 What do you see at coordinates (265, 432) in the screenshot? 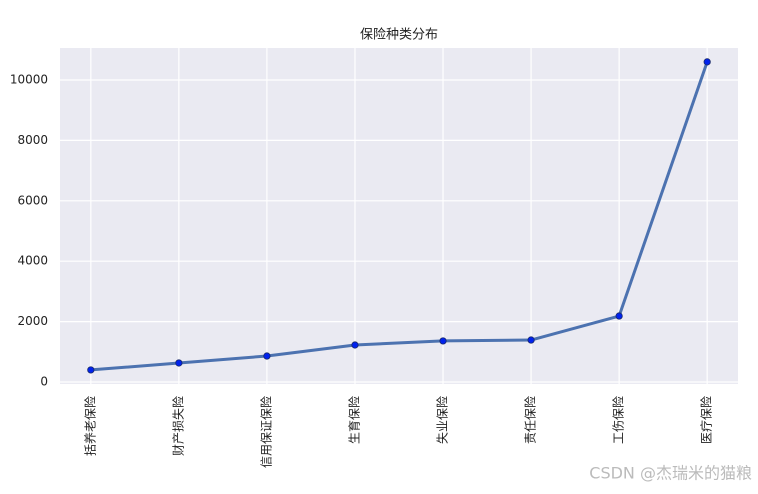
I see `x-tick-label: 信用保证保险` at bounding box center [265, 432].